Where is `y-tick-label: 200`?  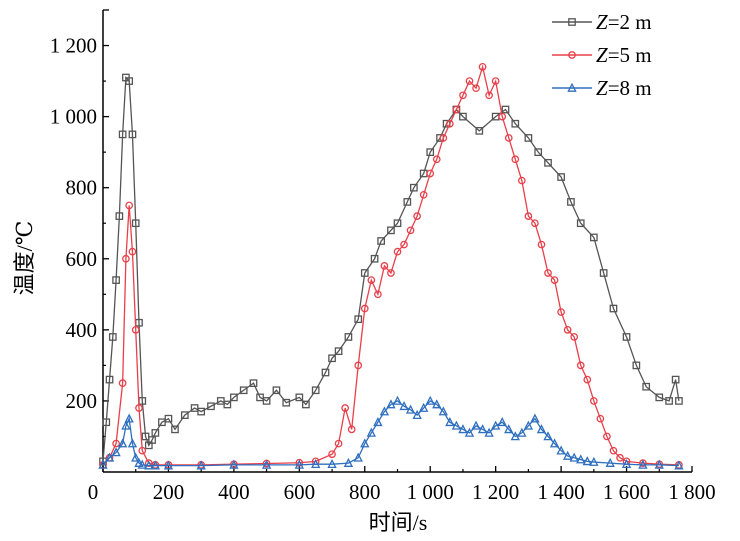
y-tick-label: 200 is located at coordinates (82, 401).